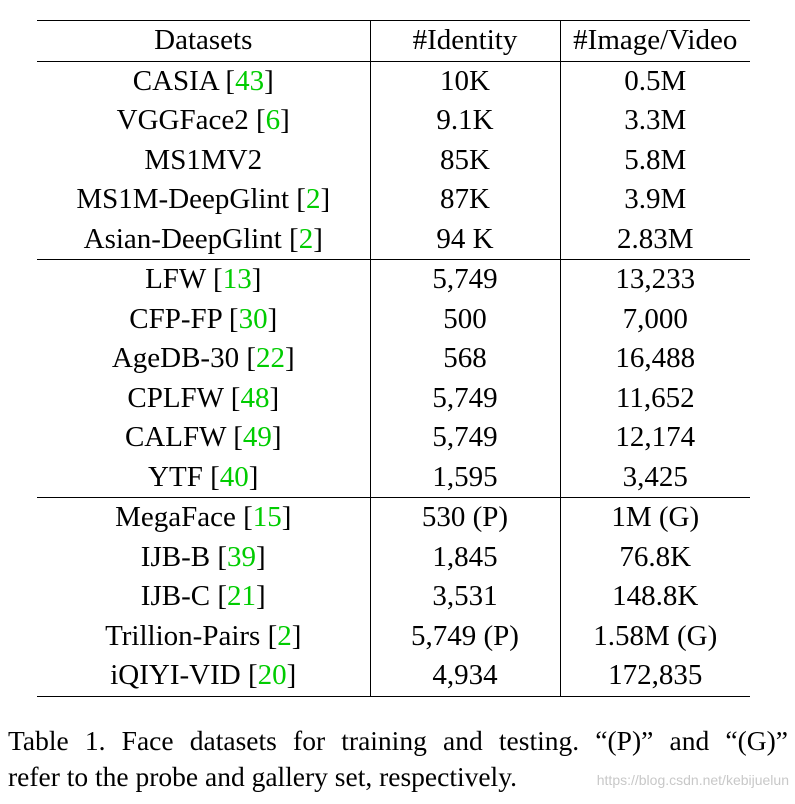 The height and width of the screenshot is (804, 795). I want to click on dataset-name-cell: CPLFW [48], so click(204, 398).